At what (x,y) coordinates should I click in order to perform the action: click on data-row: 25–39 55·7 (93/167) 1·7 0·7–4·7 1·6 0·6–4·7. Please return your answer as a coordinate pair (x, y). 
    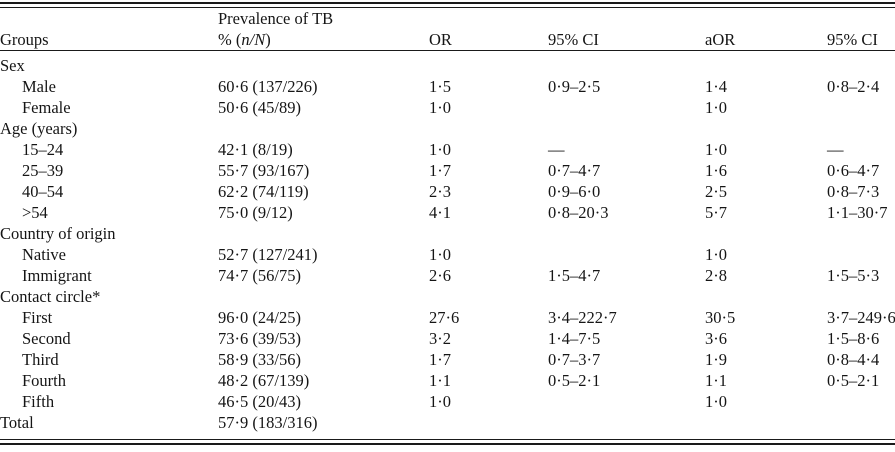
    Looking at the image, I should click on (447, 170).